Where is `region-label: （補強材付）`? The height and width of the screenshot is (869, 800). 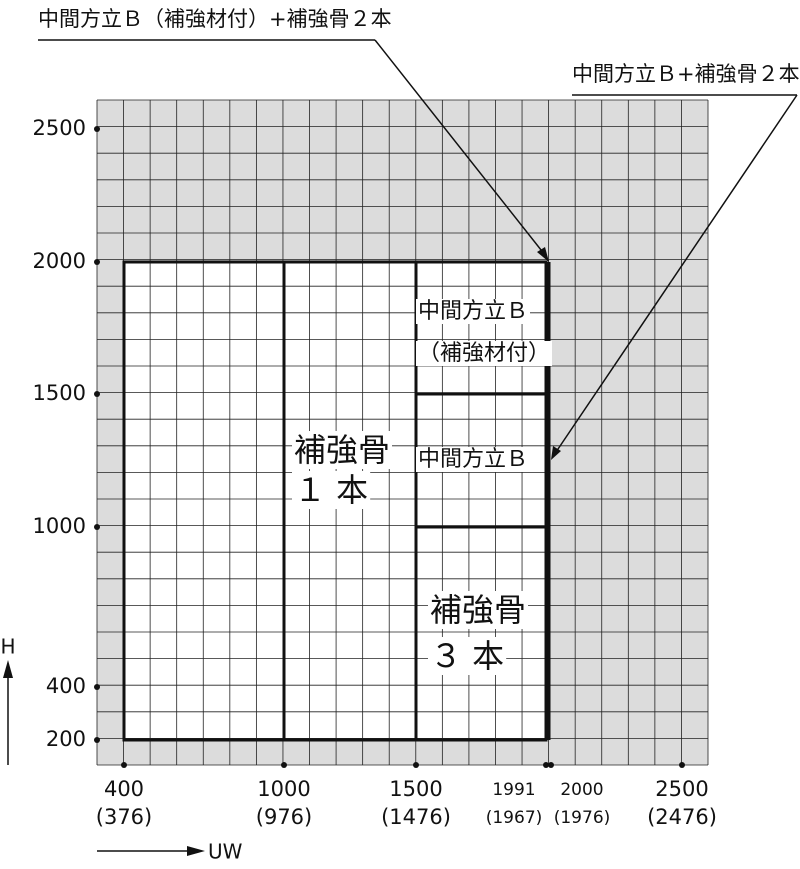 region-label: （補強材付） is located at coordinates (484, 353).